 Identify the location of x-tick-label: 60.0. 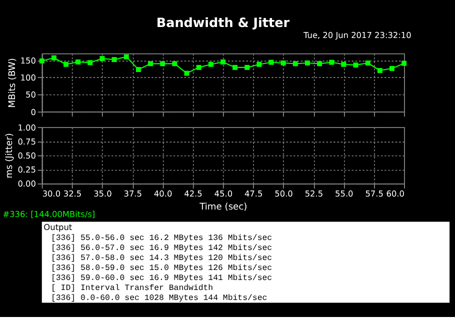
(395, 193).